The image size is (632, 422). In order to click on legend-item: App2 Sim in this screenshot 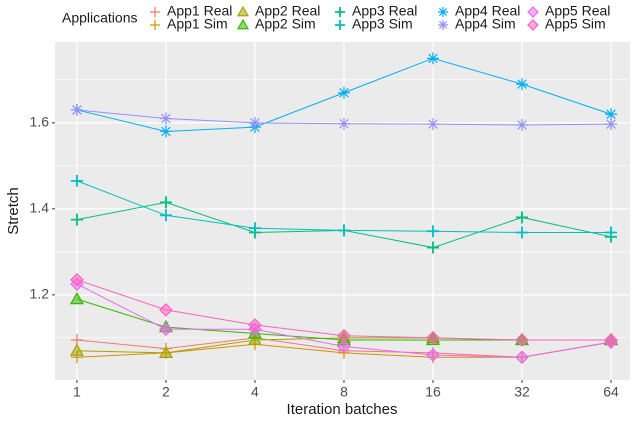, I will do `click(276, 24)`.